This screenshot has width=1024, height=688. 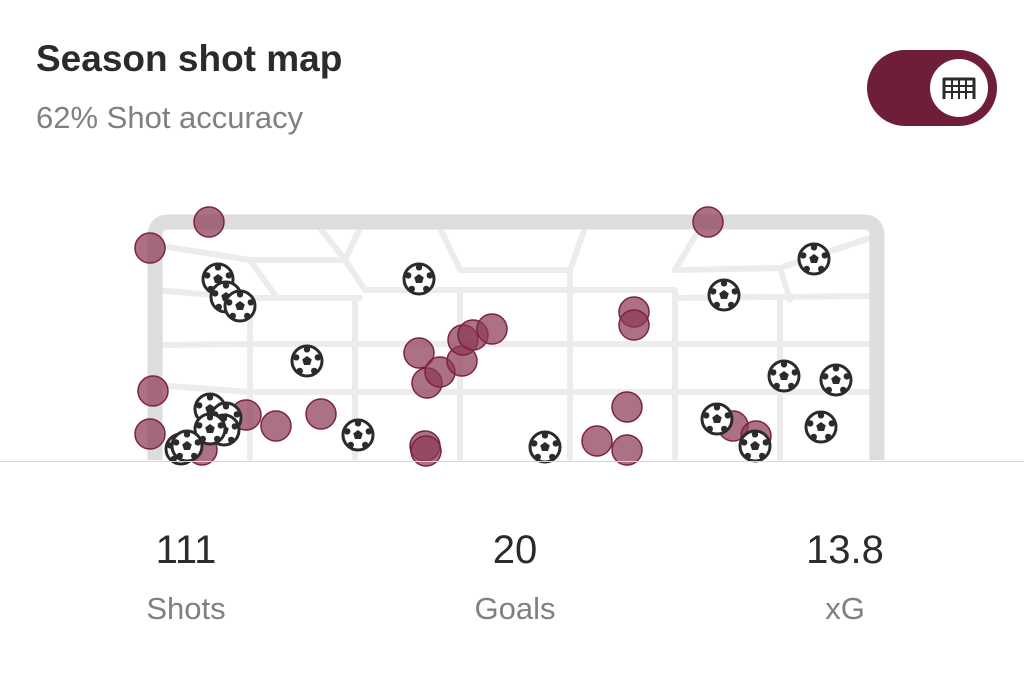 What do you see at coordinates (515, 550) in the screenshot?
I see `stat-value: 20` at bounding box center [515, 550].